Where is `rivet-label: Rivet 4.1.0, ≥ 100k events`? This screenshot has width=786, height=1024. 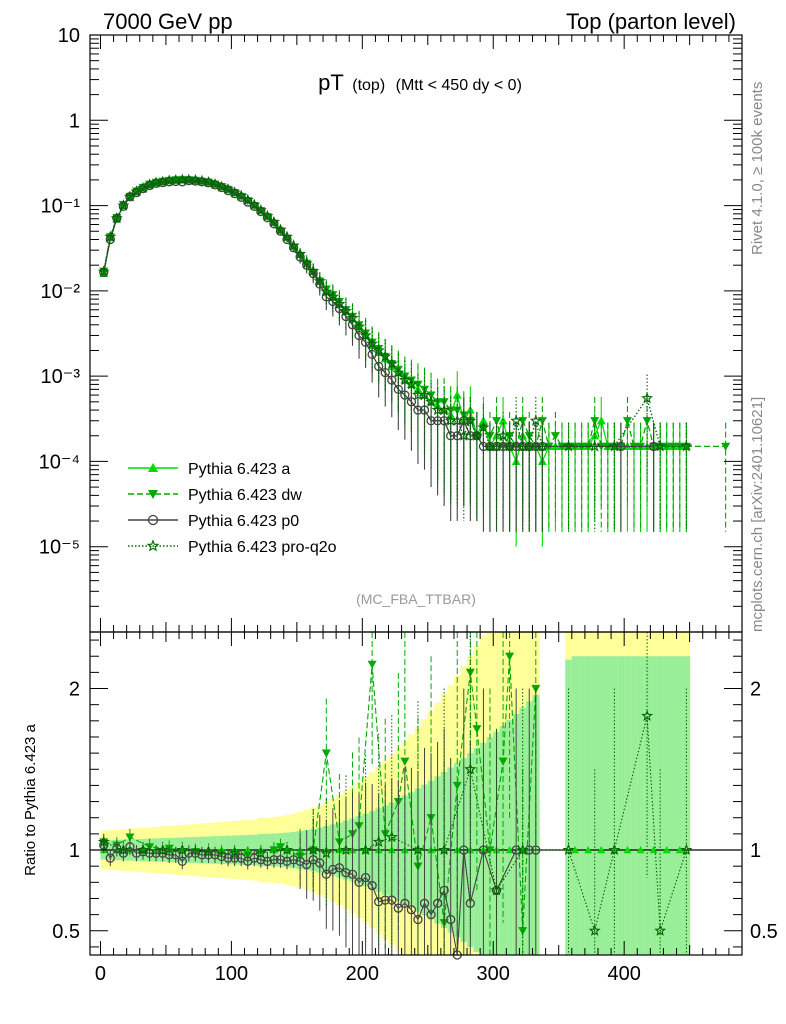
rivet-label: Rivet 4.1.0, ≥ 100k events is located at coordinates (757, 168).